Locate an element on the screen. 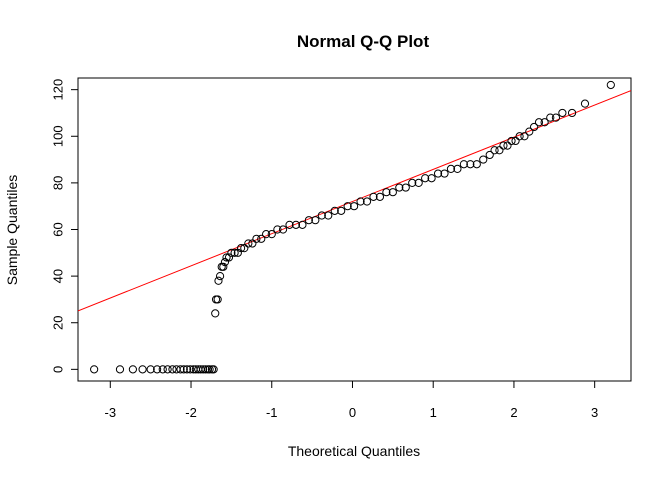 This screenshot has height=480, width=672. x-tick-label: 2 is located at coordinates (513, 412).